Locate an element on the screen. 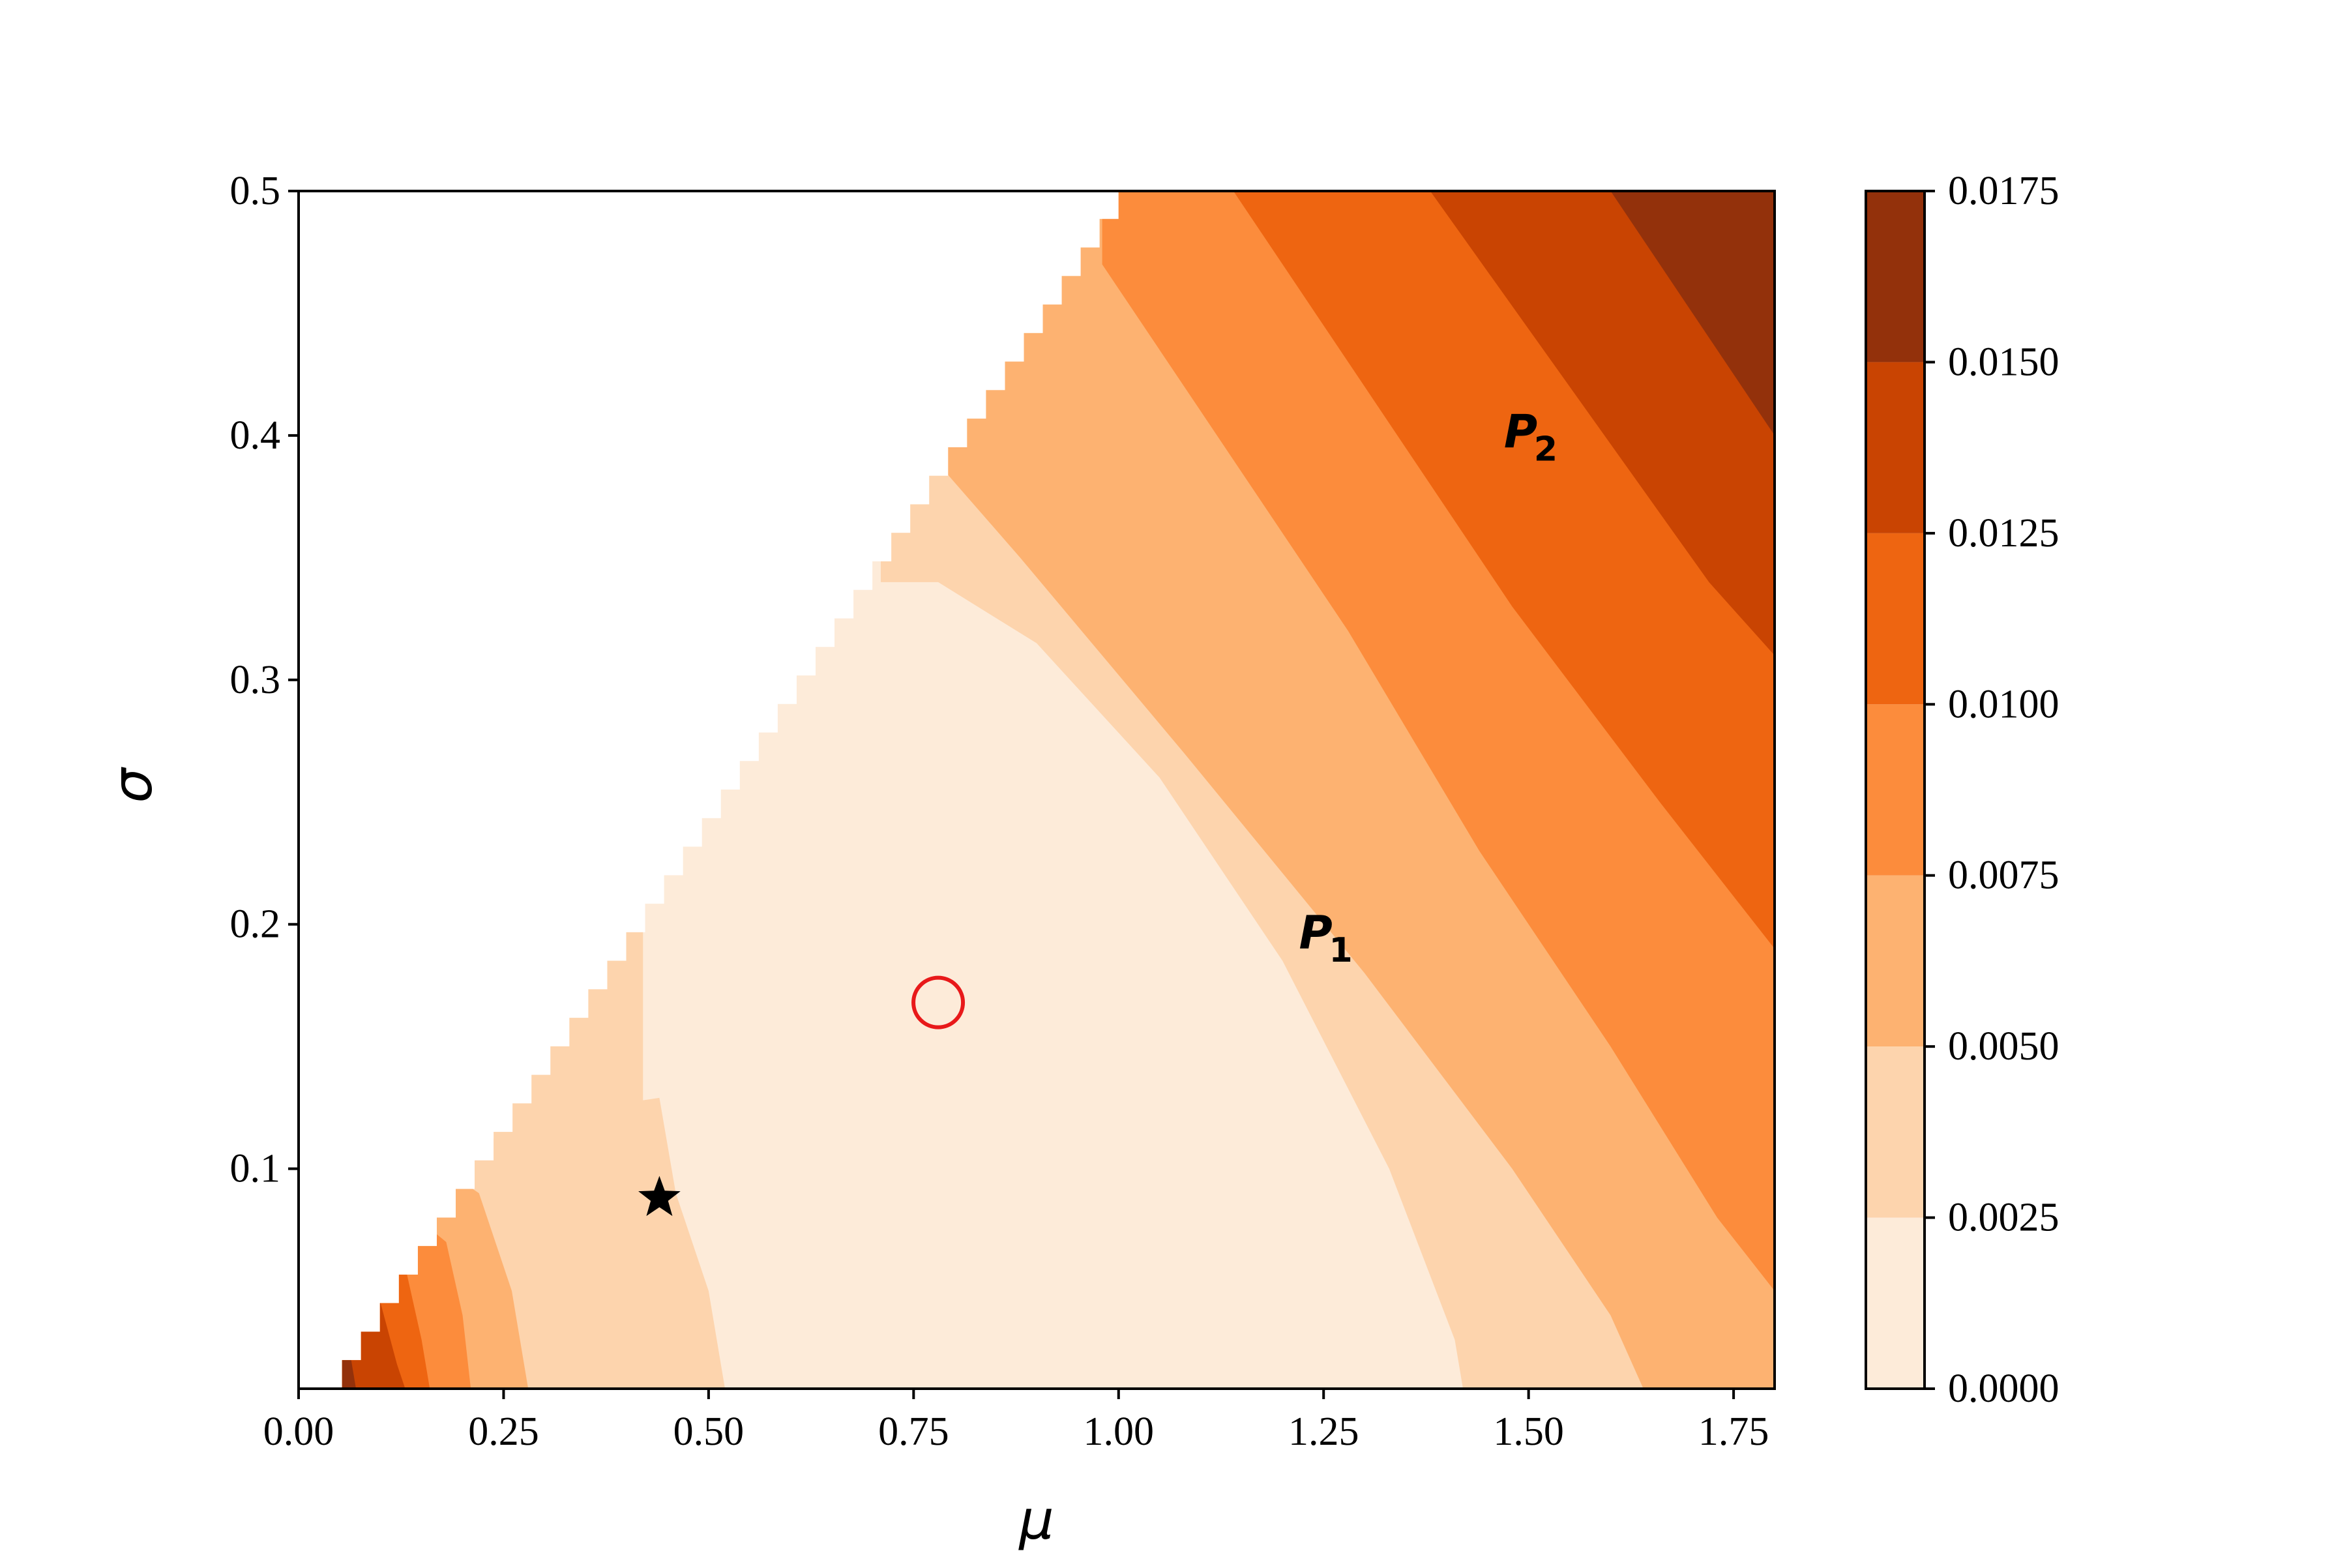  y-tick-label: 0.2 is located at coordinates (255, 925).